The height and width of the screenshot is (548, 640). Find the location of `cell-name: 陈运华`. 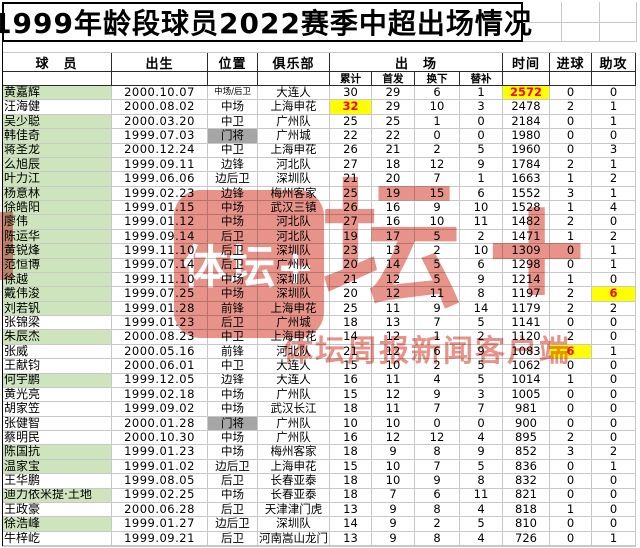

cell-name: 陈运华 is located at coordinates (57, 237).